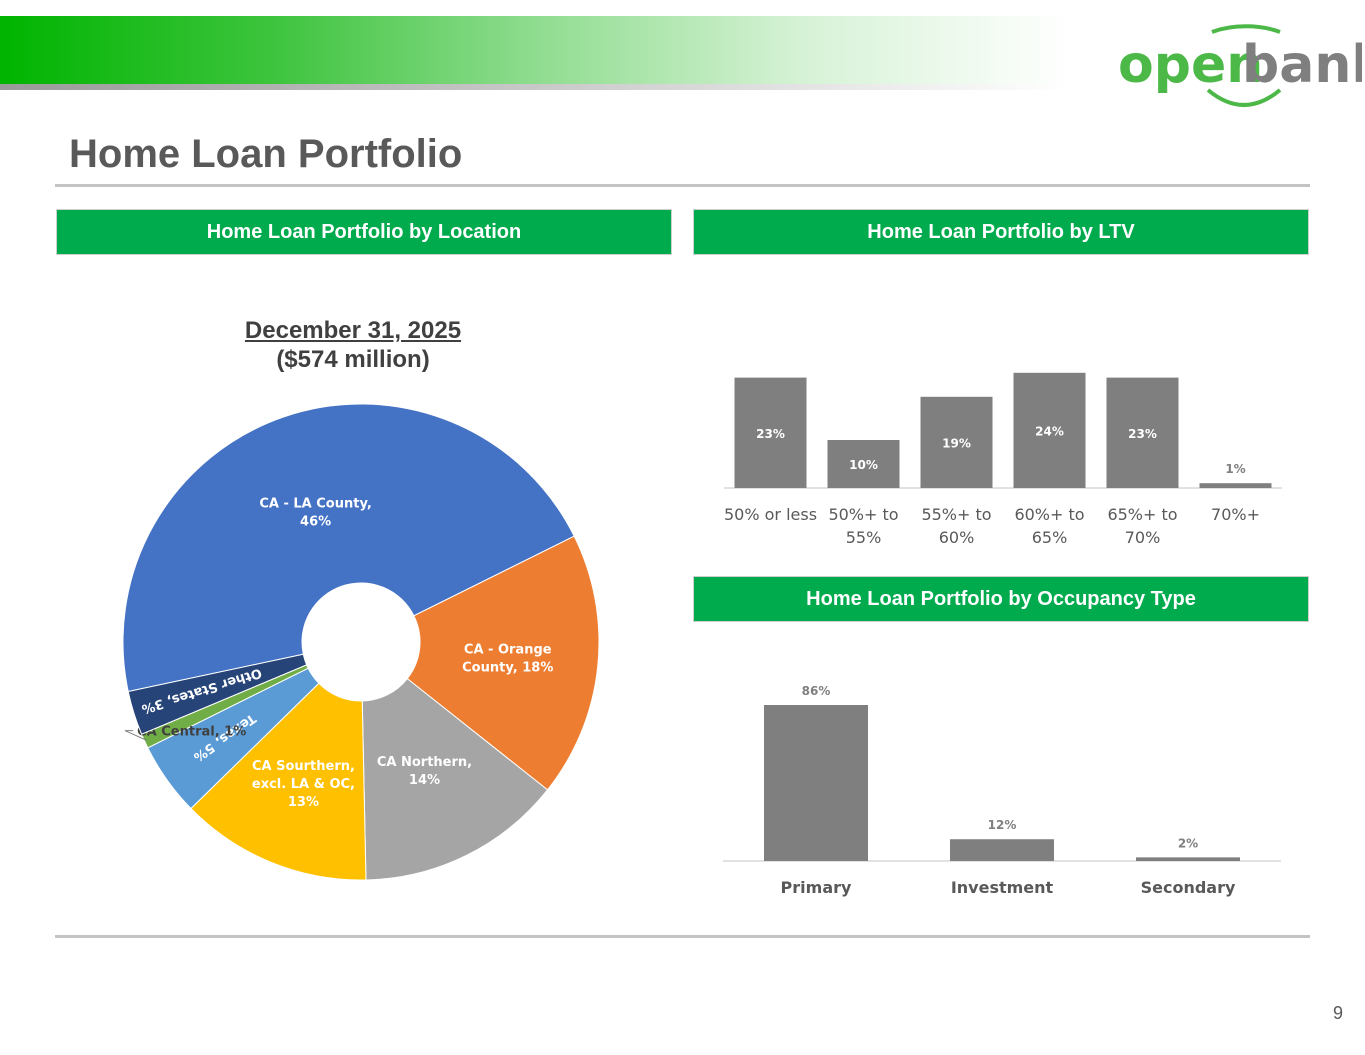 The width and height of the screenshot is (1365, 1055). I want to click on pie-chart-date: December 31, 2025, so click(353, 330).